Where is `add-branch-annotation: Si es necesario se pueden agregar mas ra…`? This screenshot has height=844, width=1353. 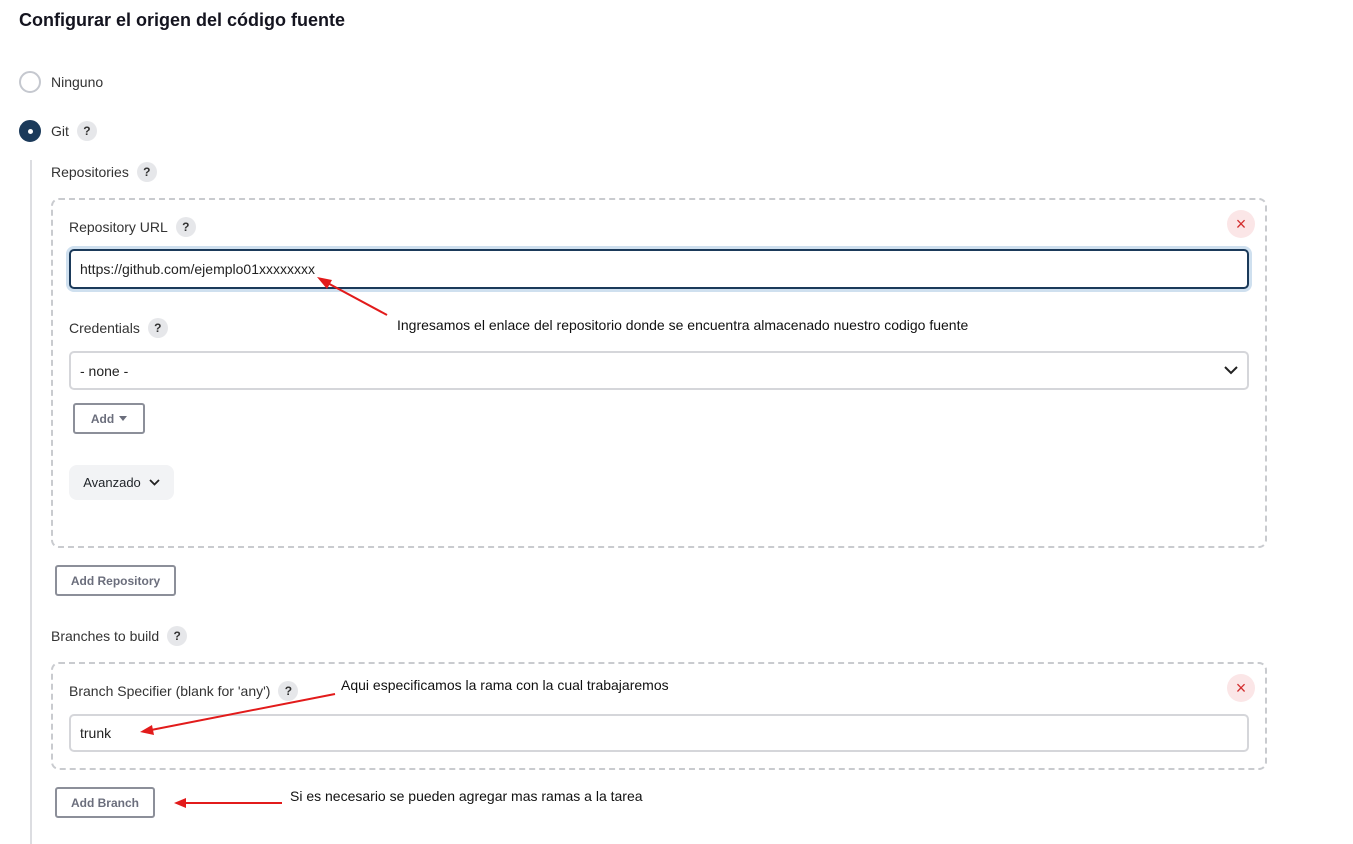 add-branch-annotation: Si es necesario se pueden agregar mas ra… is located at coordinates (466, 796).